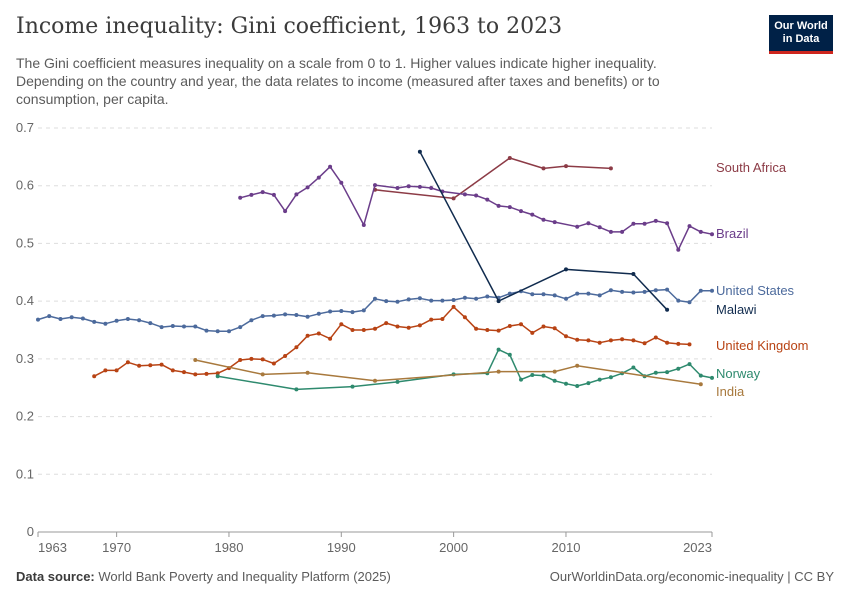 This screenshot has width=850, height=600. I want to click on x-tick-label: 2000, so click(453, 547).